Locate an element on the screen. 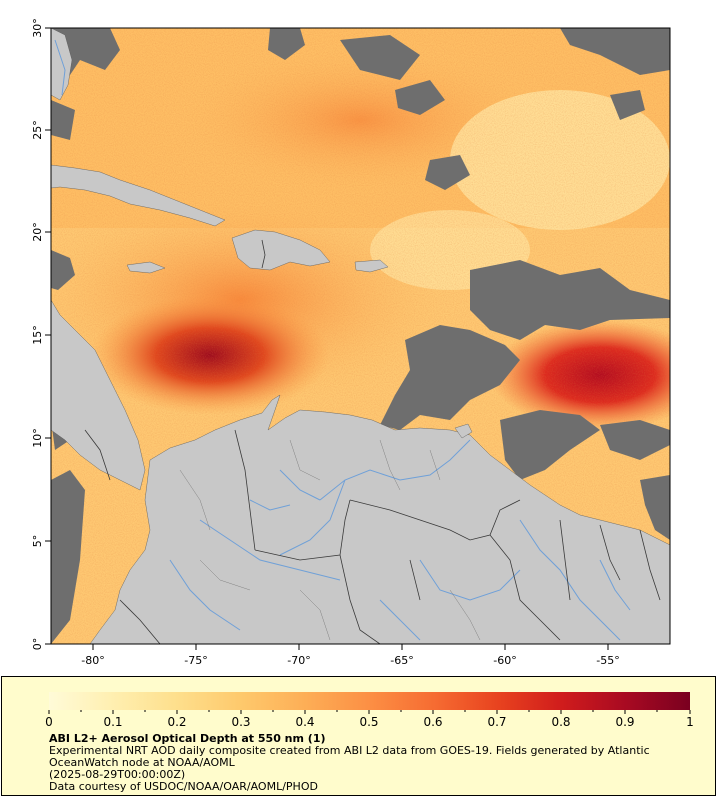 This screenshot has height=800, width=720. lat-tick-label: 30° is located at coordinates (37, 28).